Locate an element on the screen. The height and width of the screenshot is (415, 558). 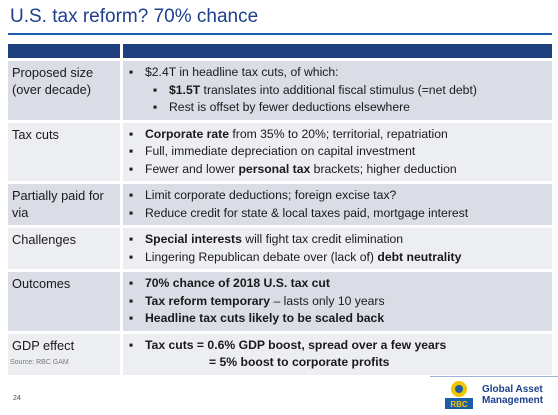
bullet-text-part: Fewer and lower is located at coordinates (192, 168).